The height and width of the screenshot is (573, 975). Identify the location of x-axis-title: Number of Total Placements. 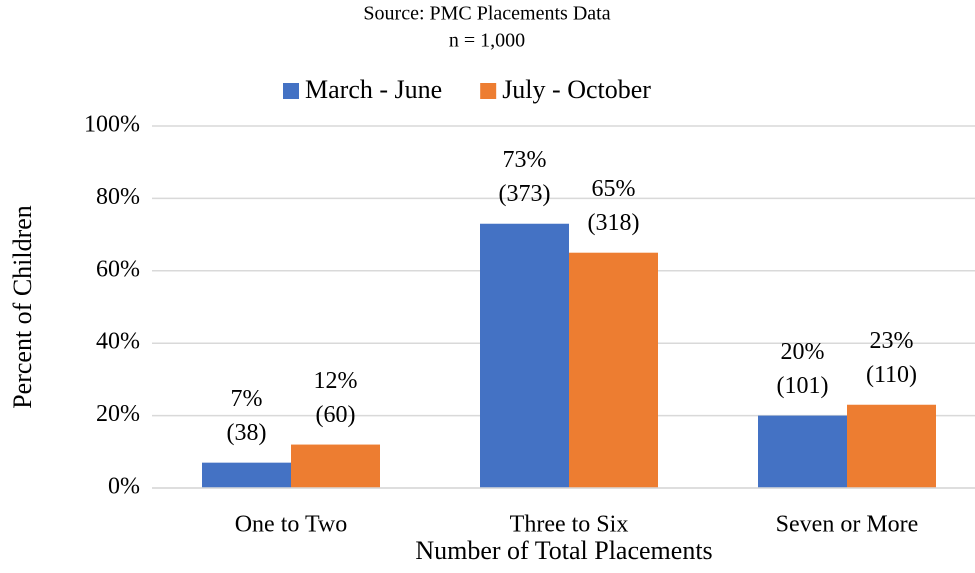
(563, 550).